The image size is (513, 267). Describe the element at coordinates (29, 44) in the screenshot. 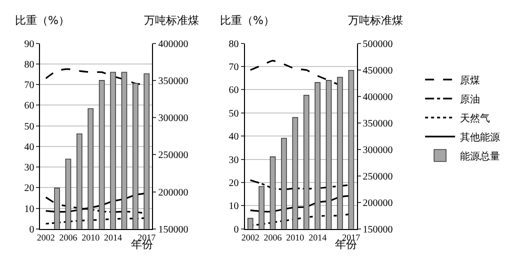

I see `y-tick-label: 90` at that location.